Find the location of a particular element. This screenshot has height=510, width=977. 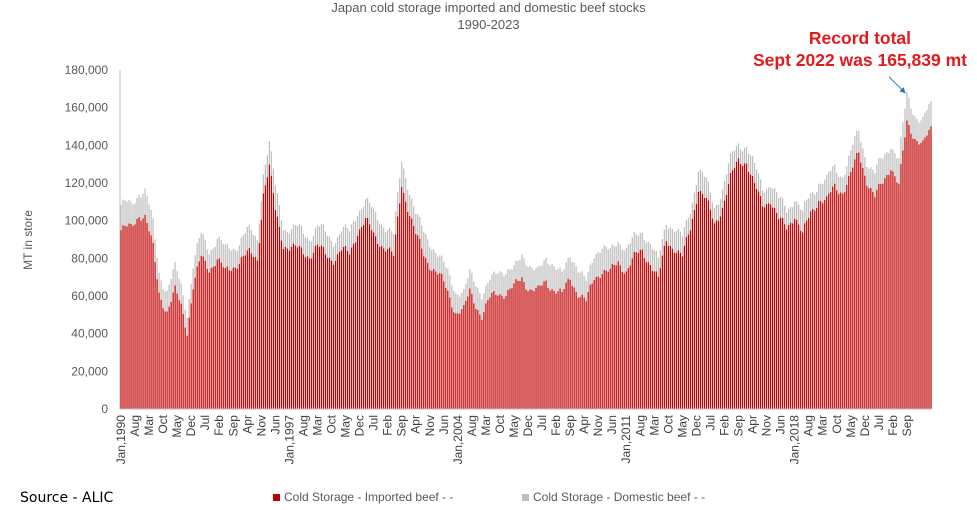

x-tick-label: Sep is located at coordinates (907, 426).